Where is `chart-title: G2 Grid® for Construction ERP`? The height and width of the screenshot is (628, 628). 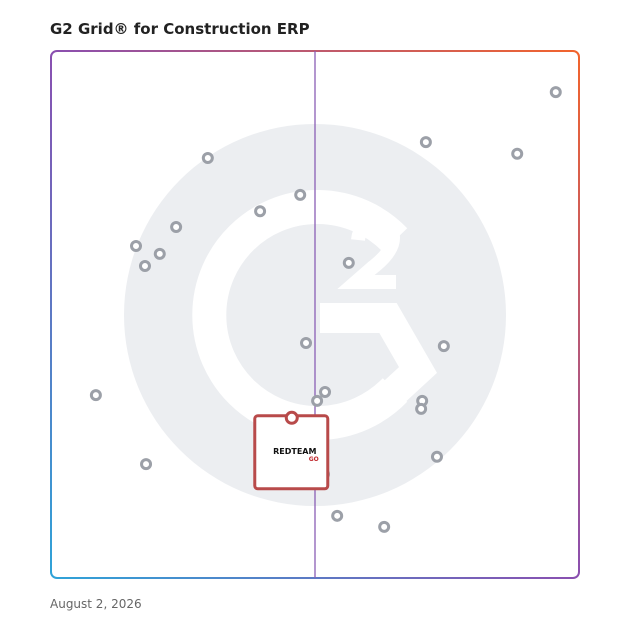
chart-title: G2 Grid® for Construction ERP is located at coordinates (180, 29).